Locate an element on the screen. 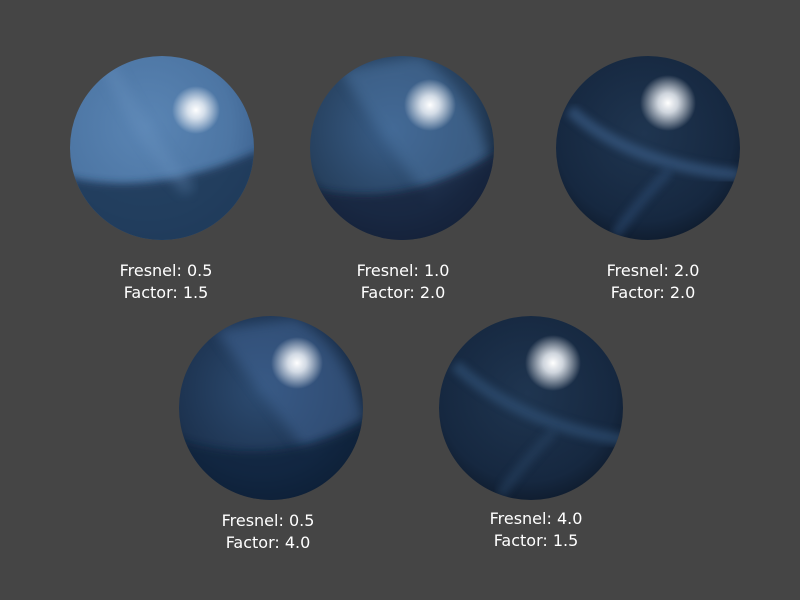  sample-label-3: Fresnel: 2.0 Factor: 2.0 is located at coordinates (653, 282).